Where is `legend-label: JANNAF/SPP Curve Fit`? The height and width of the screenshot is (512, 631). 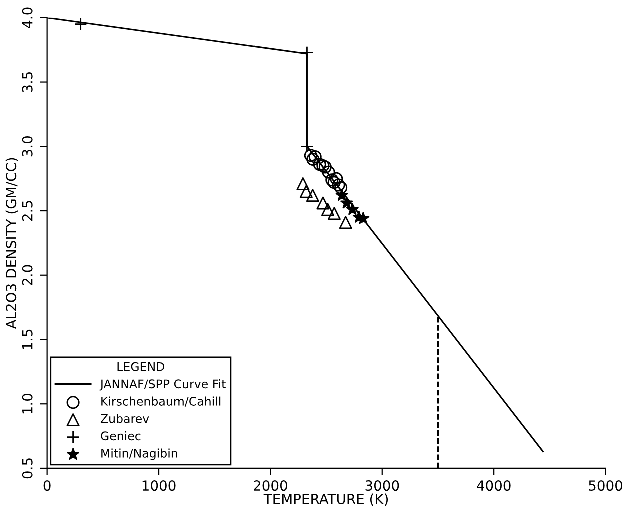
legend-label: JANNAF/SPP Curve Fit is located at coordinates (163, 385).